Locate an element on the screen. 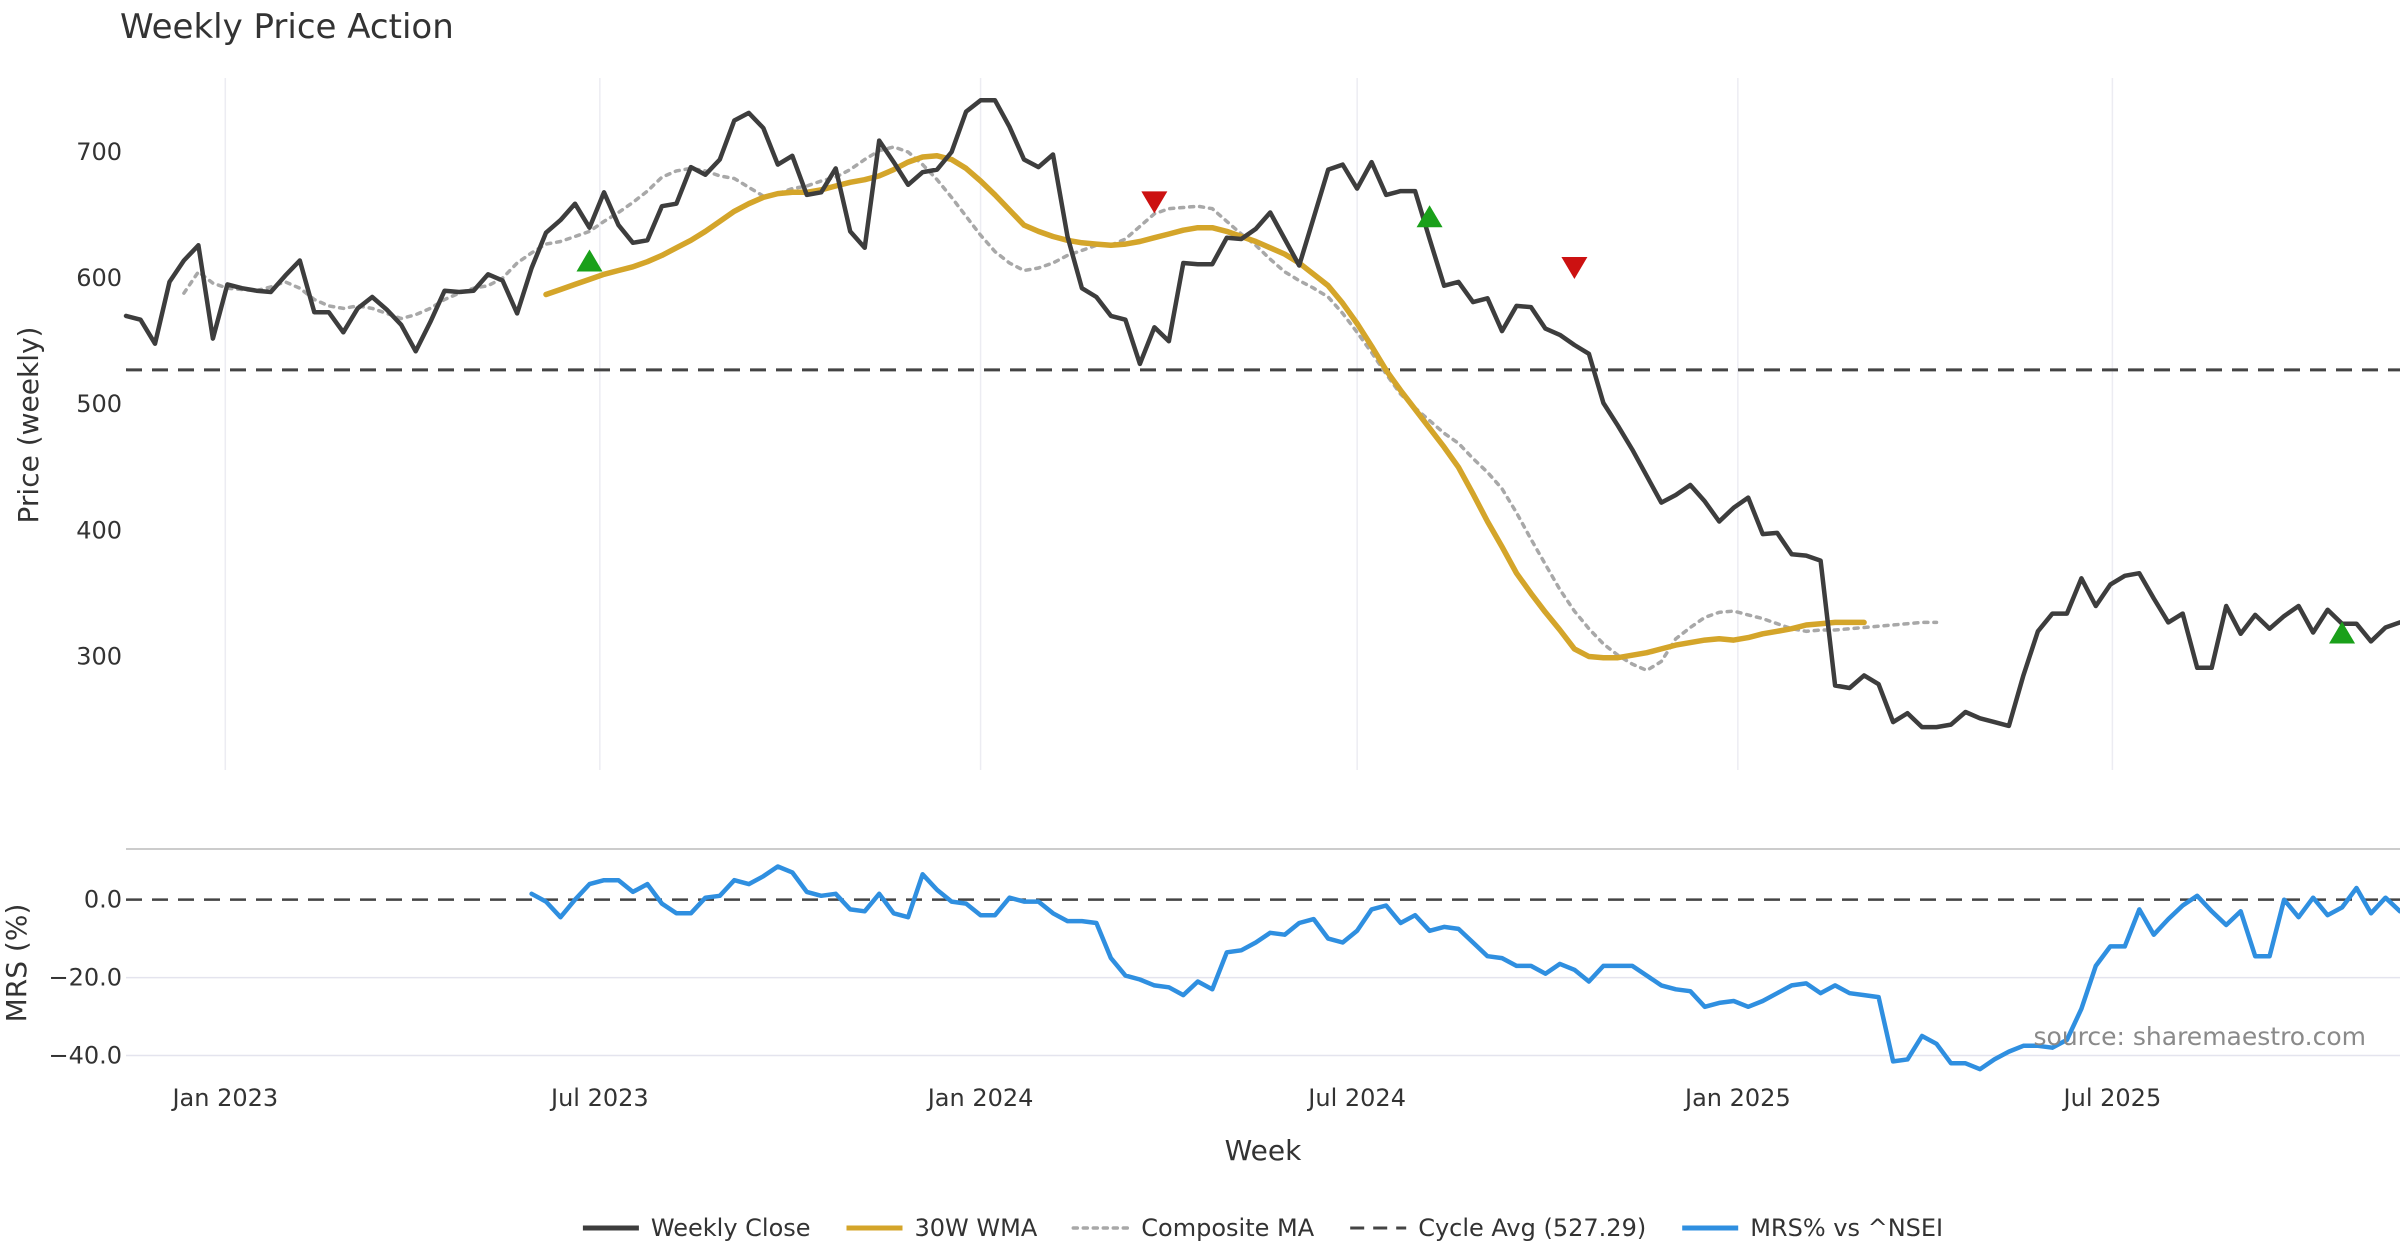 The width and height of the screenshot is (2400, 1260). mrs-y-tick-label: −40.0 is located at coordinates (85, 1056).